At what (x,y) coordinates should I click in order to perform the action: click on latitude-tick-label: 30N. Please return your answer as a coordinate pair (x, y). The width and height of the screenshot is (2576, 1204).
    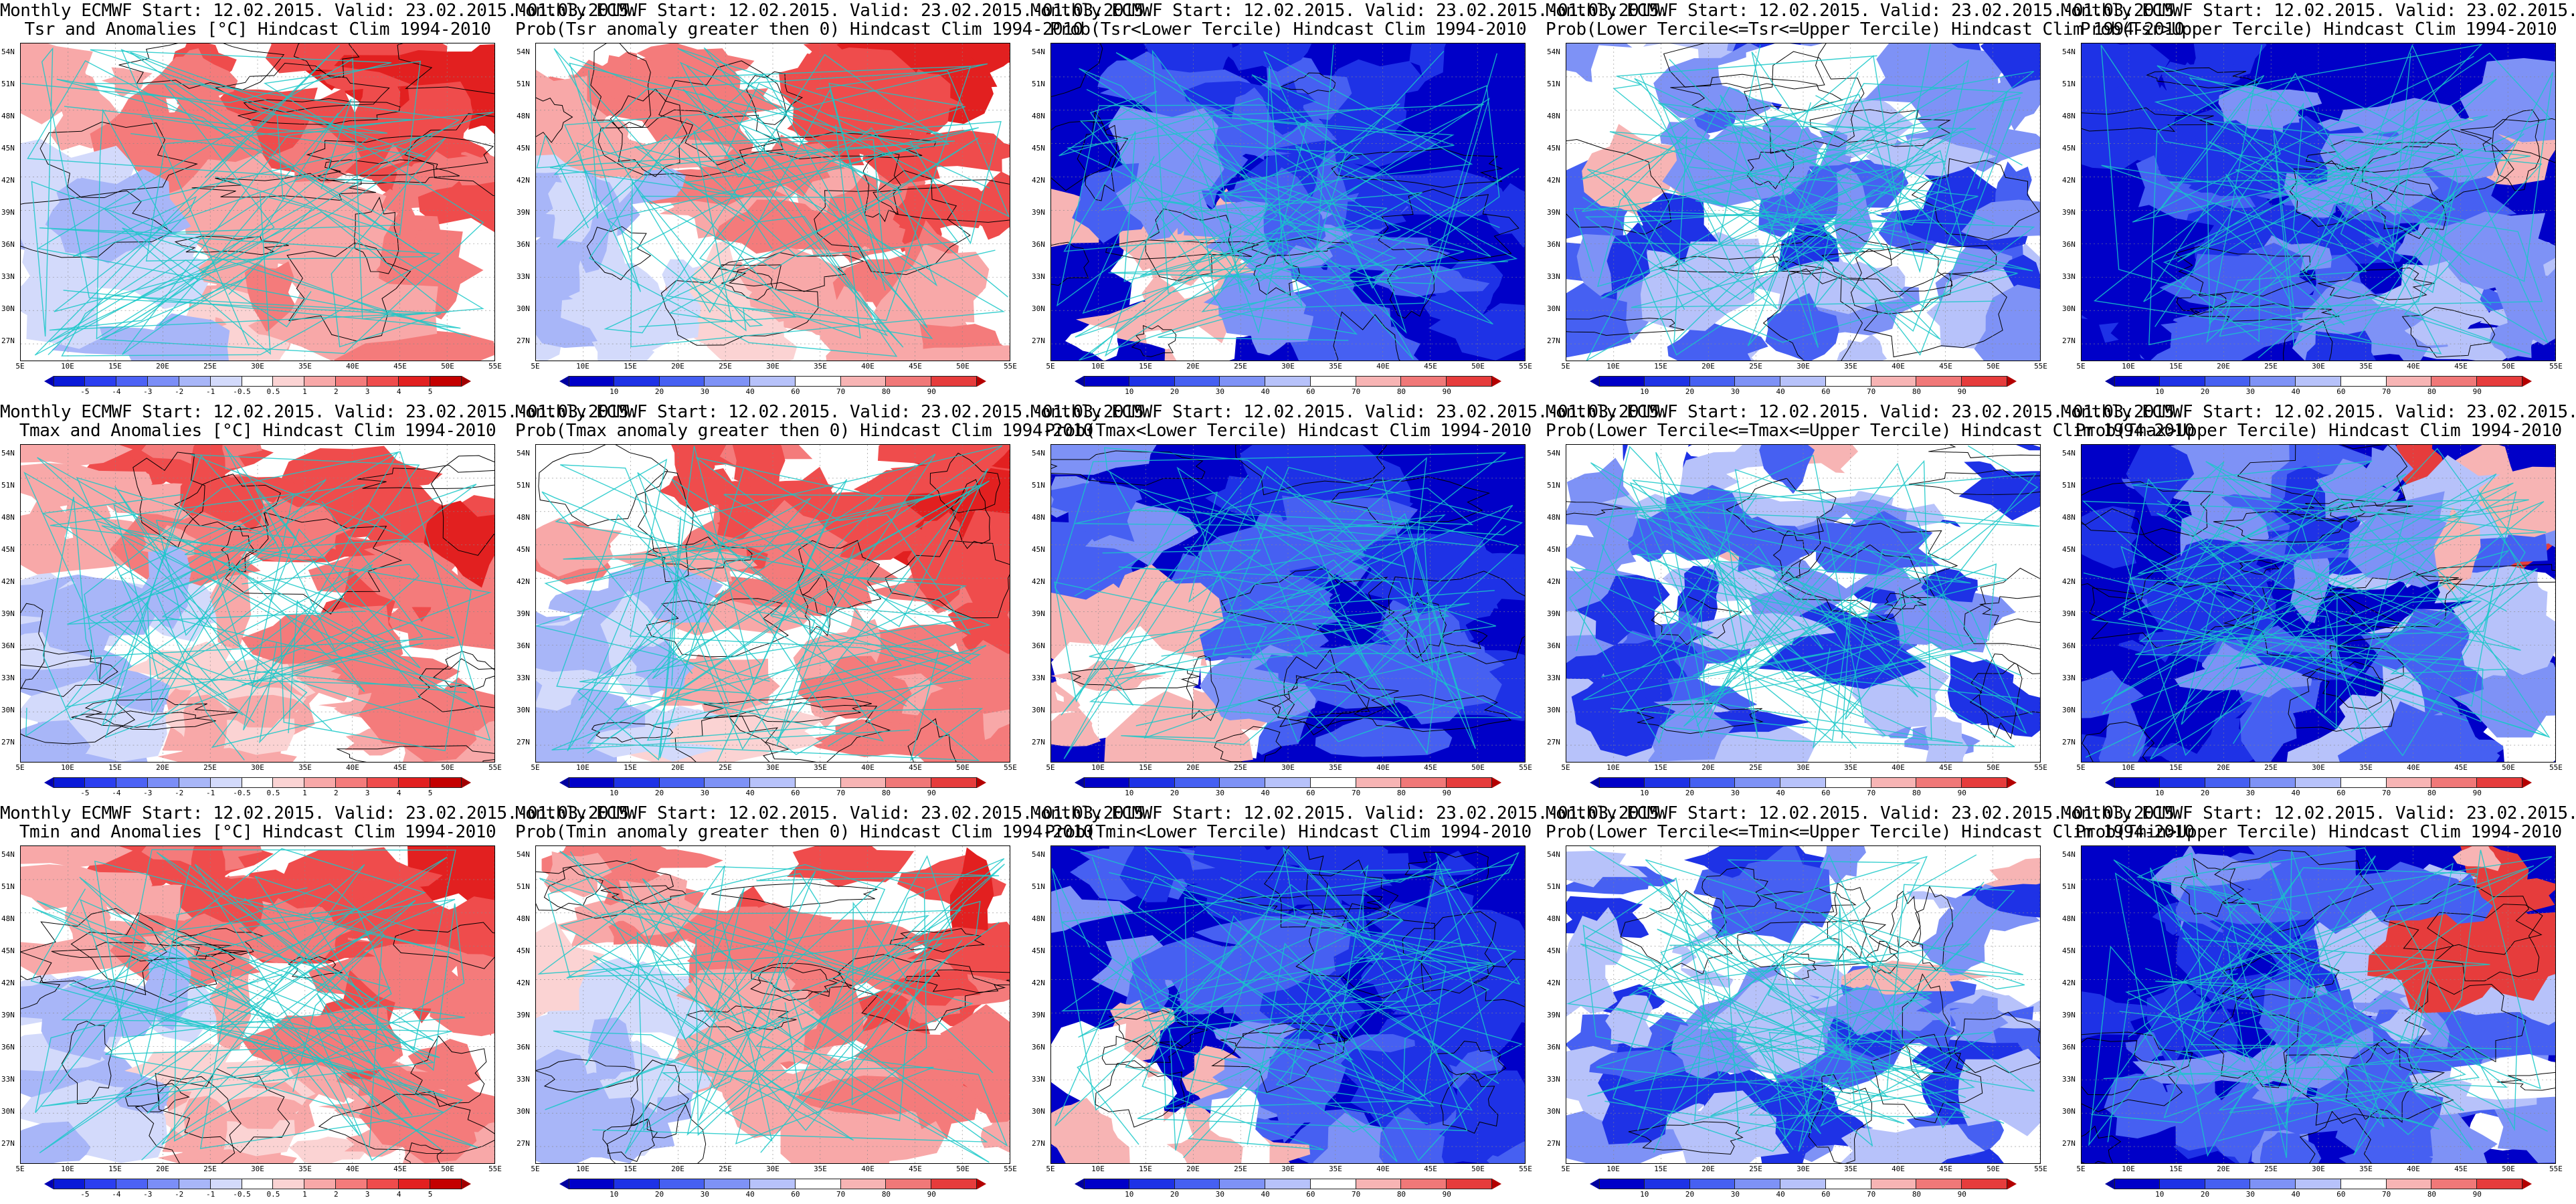
    Looking at the image, I should click on (2069, 308).